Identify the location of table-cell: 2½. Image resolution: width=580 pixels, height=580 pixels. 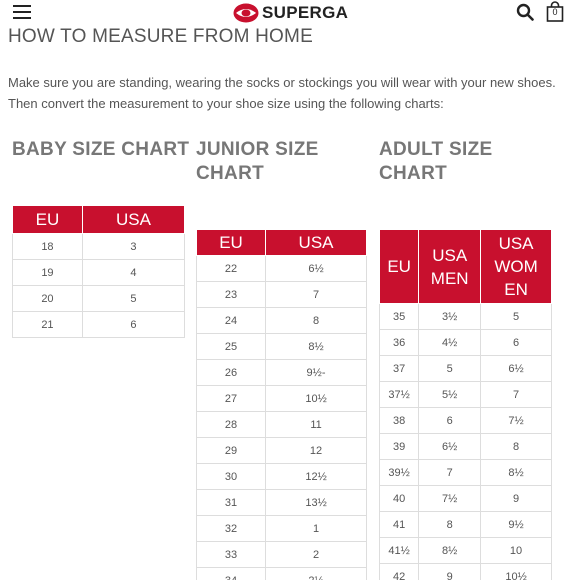
(316, 573).